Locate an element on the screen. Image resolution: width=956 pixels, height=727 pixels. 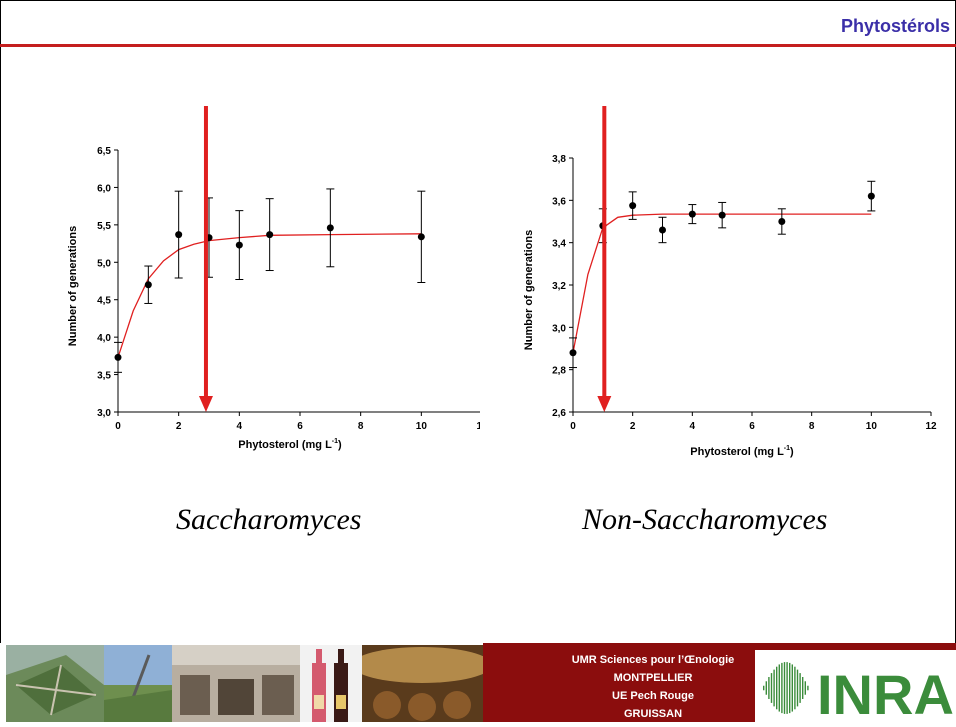
y-tick-label: 4,0 is located at coordinates (104, 338).